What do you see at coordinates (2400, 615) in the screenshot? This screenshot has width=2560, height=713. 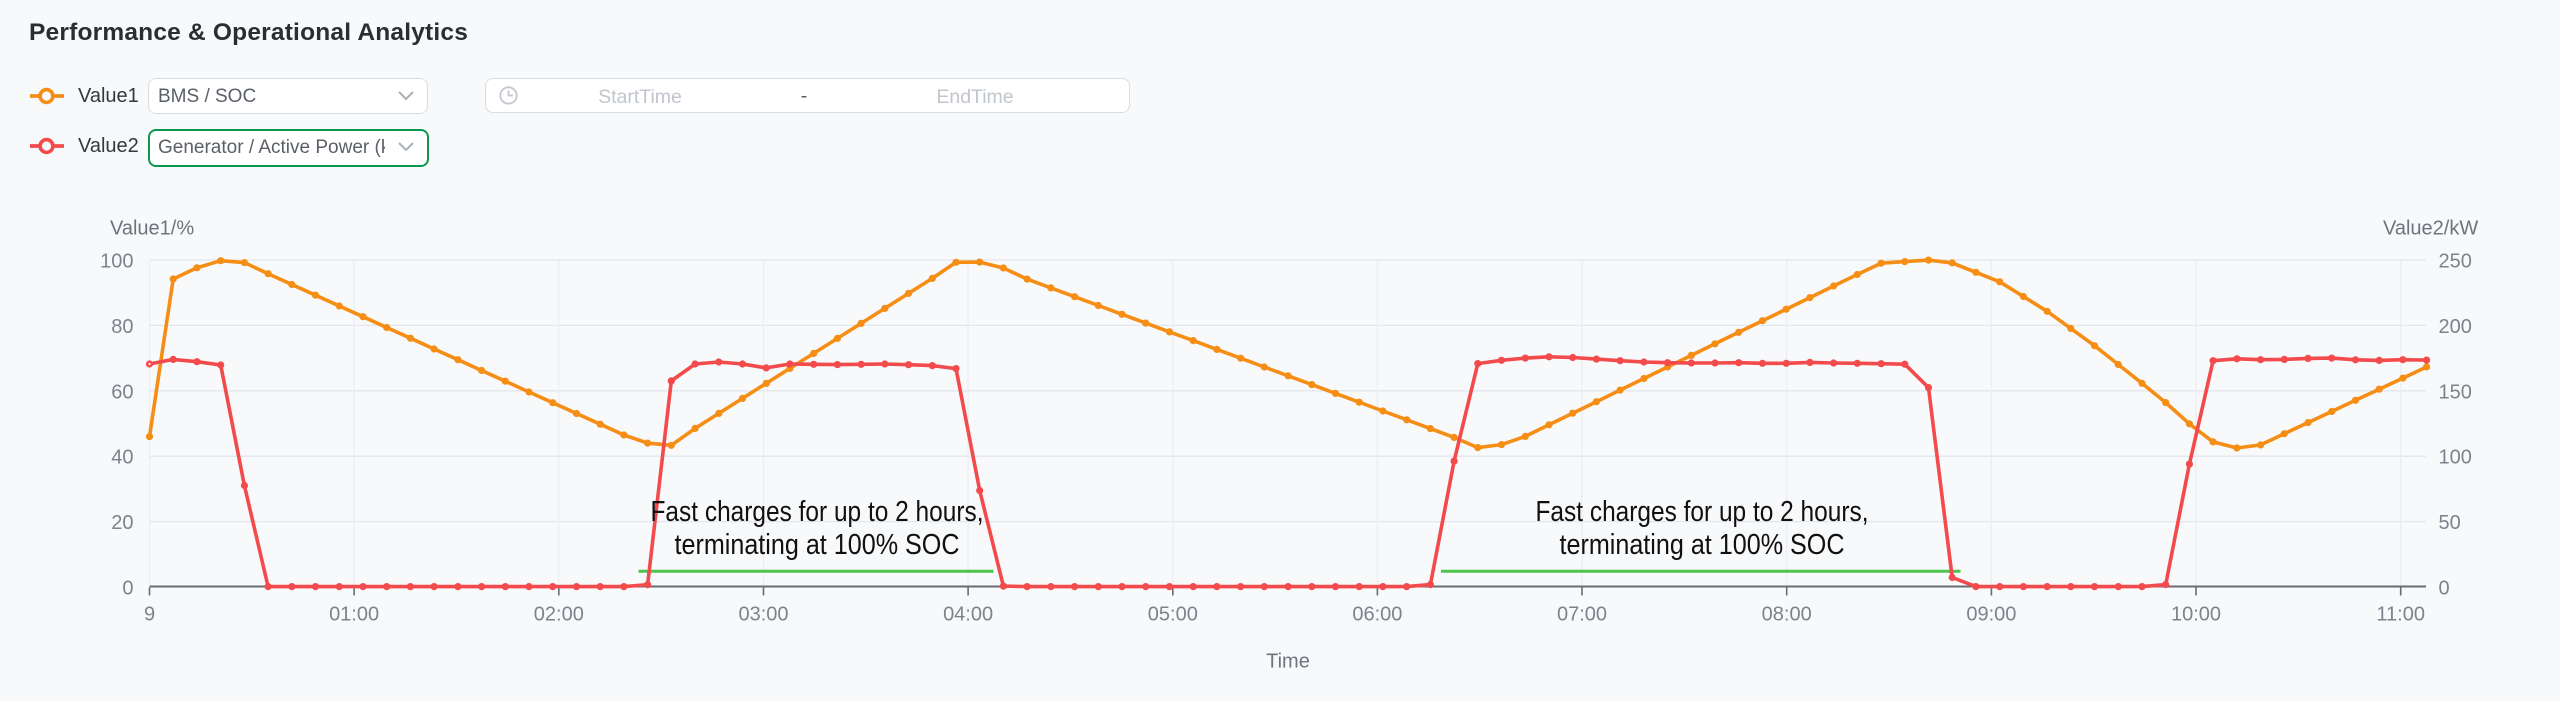 I see `svg-text: 11:00` at bounding box center [2400, 615].